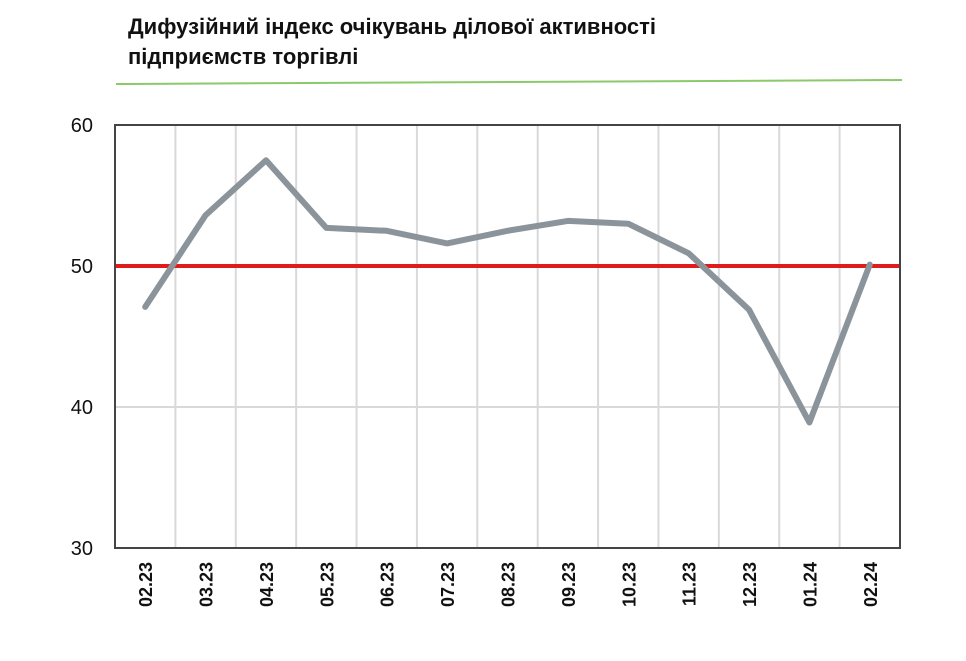 The width and height of the screenshot is (966, 661). What do you see at coordinates (448, 584) in the screenshot?
I see `x-tick-label: 07.23` at bounding box center [448, 584].